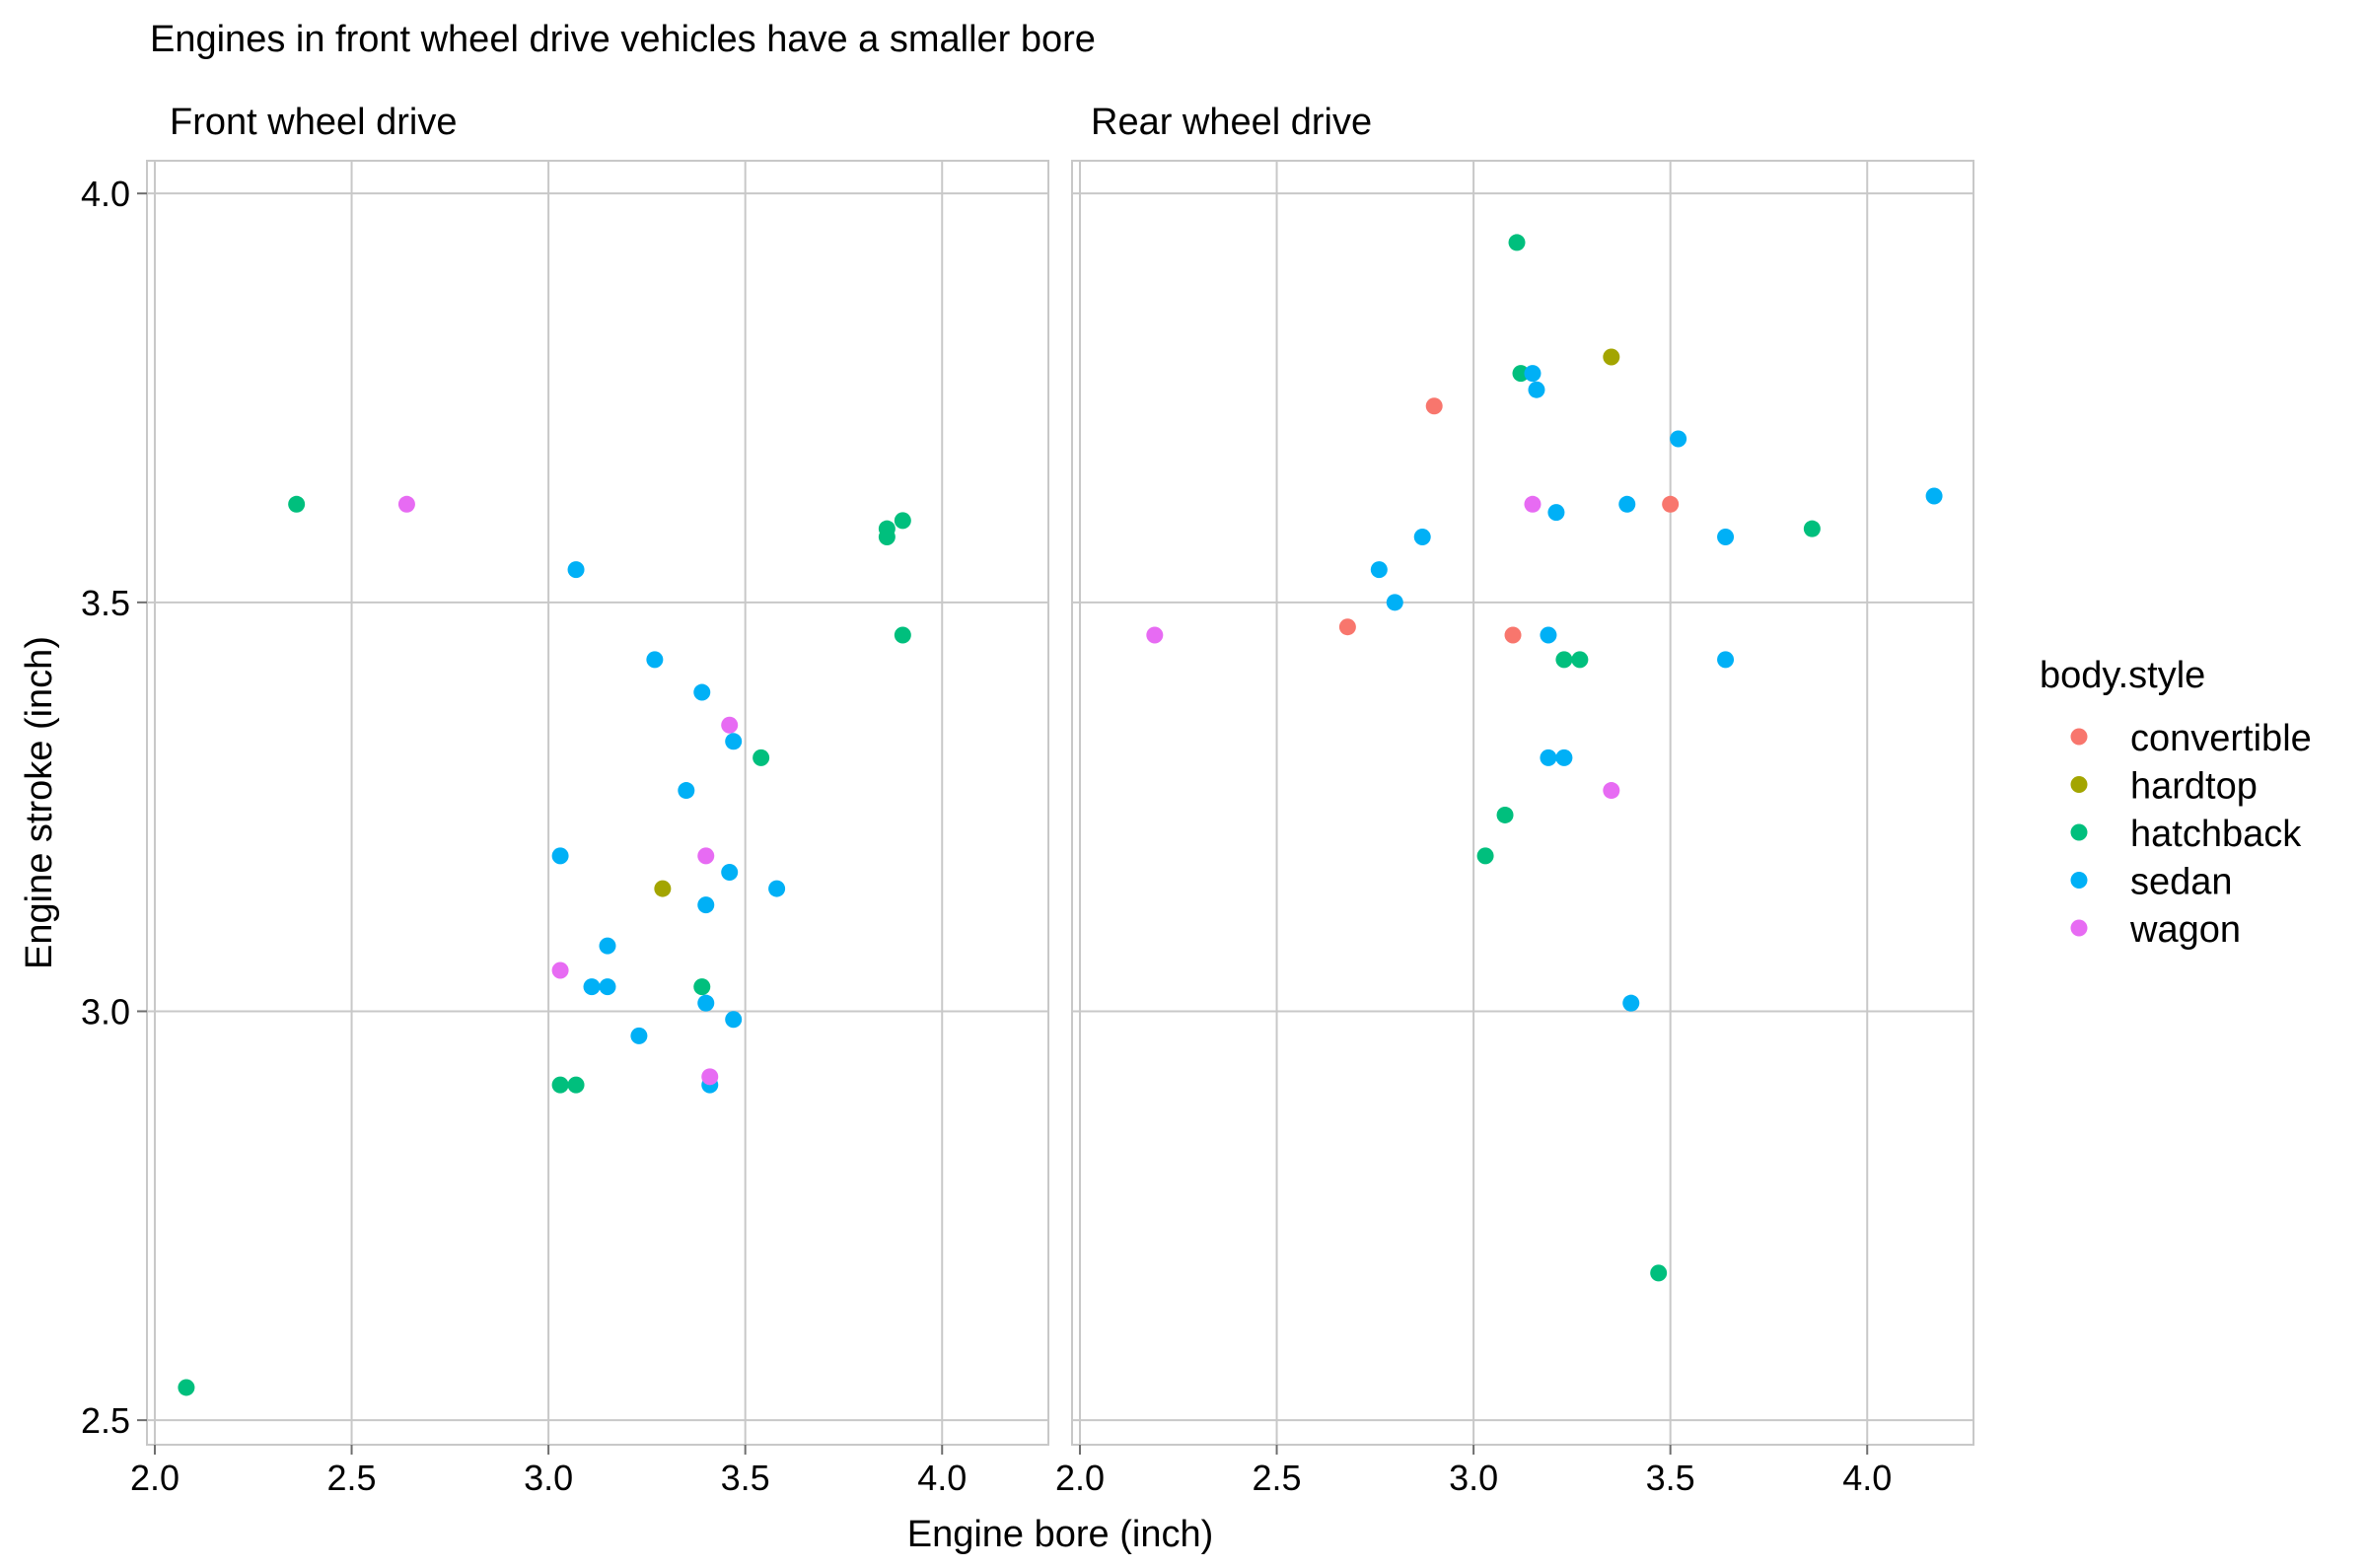 Image resolution: width=2367 pixels, height=1568 pixels. I want to click on y-tick-label: 2.5, so click(105, 1420).